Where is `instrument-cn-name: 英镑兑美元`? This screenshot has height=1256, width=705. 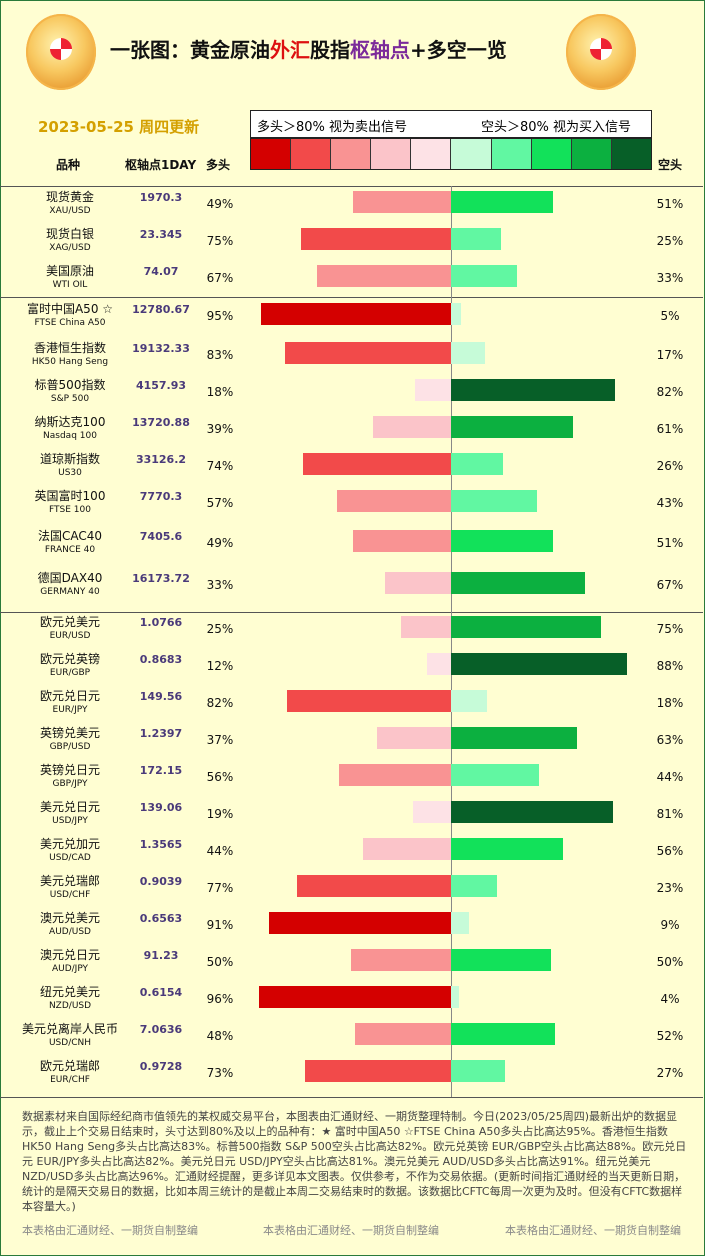 instrument-cn-name: 英镑兑美元 is located at coordinates (69, 733).